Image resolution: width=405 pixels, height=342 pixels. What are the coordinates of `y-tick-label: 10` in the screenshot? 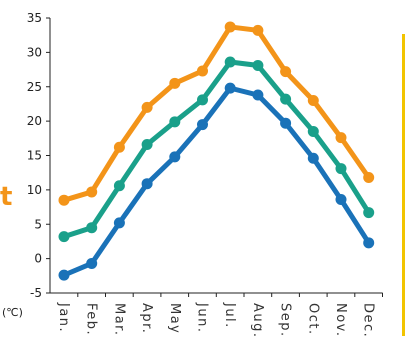 It's located at (34, 190).